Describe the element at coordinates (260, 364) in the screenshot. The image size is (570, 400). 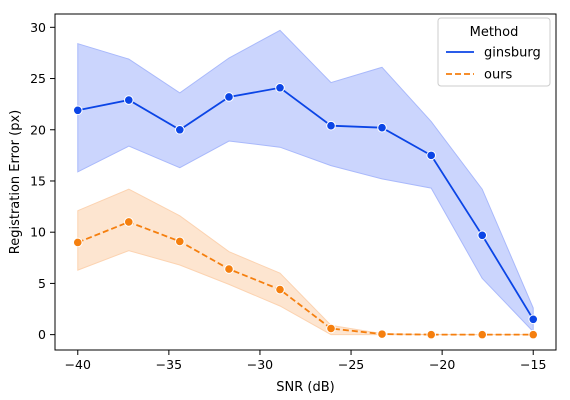
I see `x-tick-label: −30` at that location.